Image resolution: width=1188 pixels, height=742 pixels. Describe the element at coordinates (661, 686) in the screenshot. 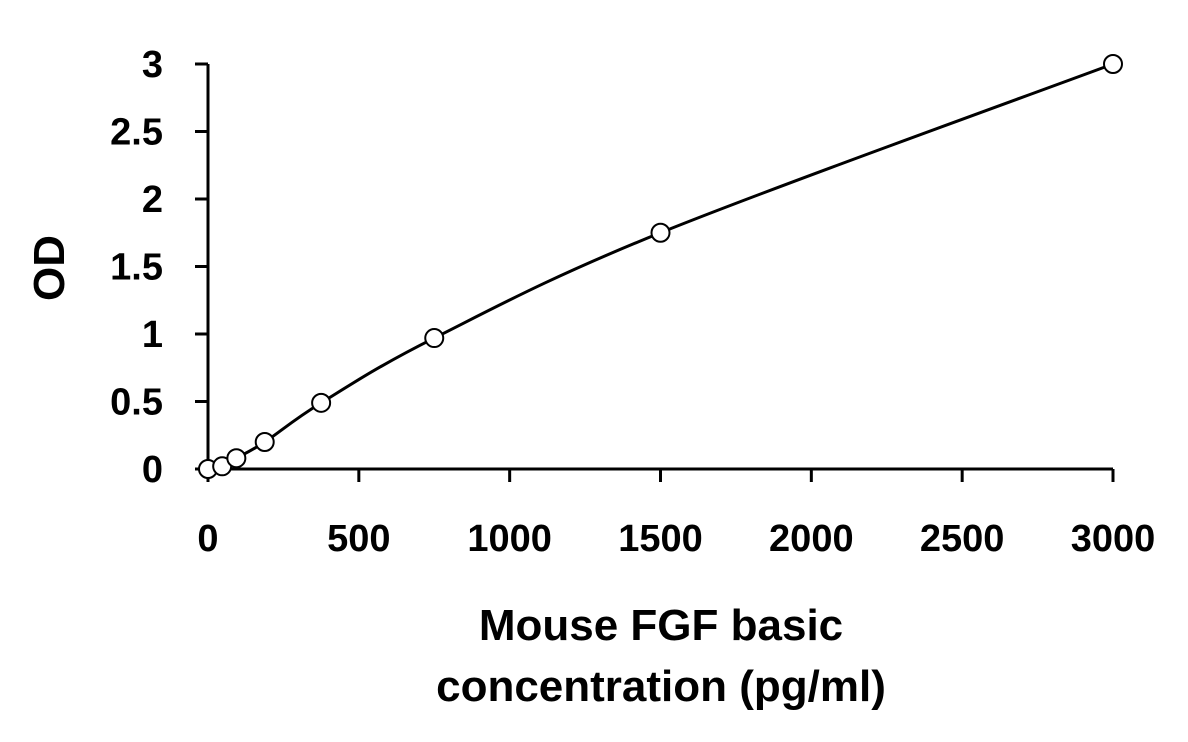

I see `x-axis-title-line-2: concentration (pg/ml)` at that location.